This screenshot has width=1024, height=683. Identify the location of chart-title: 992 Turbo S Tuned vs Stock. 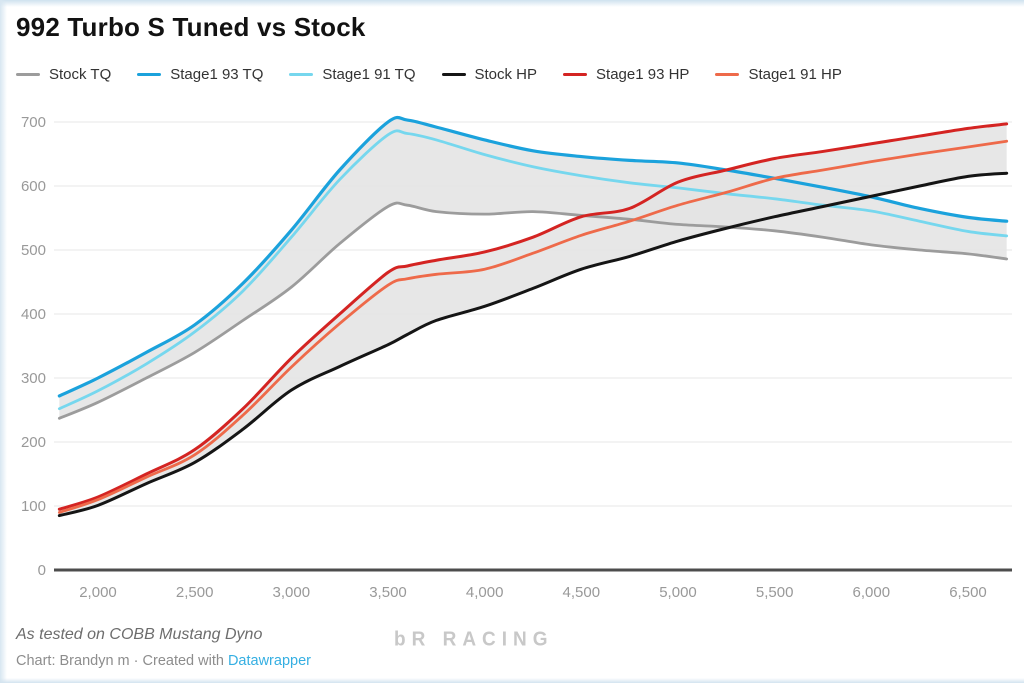
(191, 27).